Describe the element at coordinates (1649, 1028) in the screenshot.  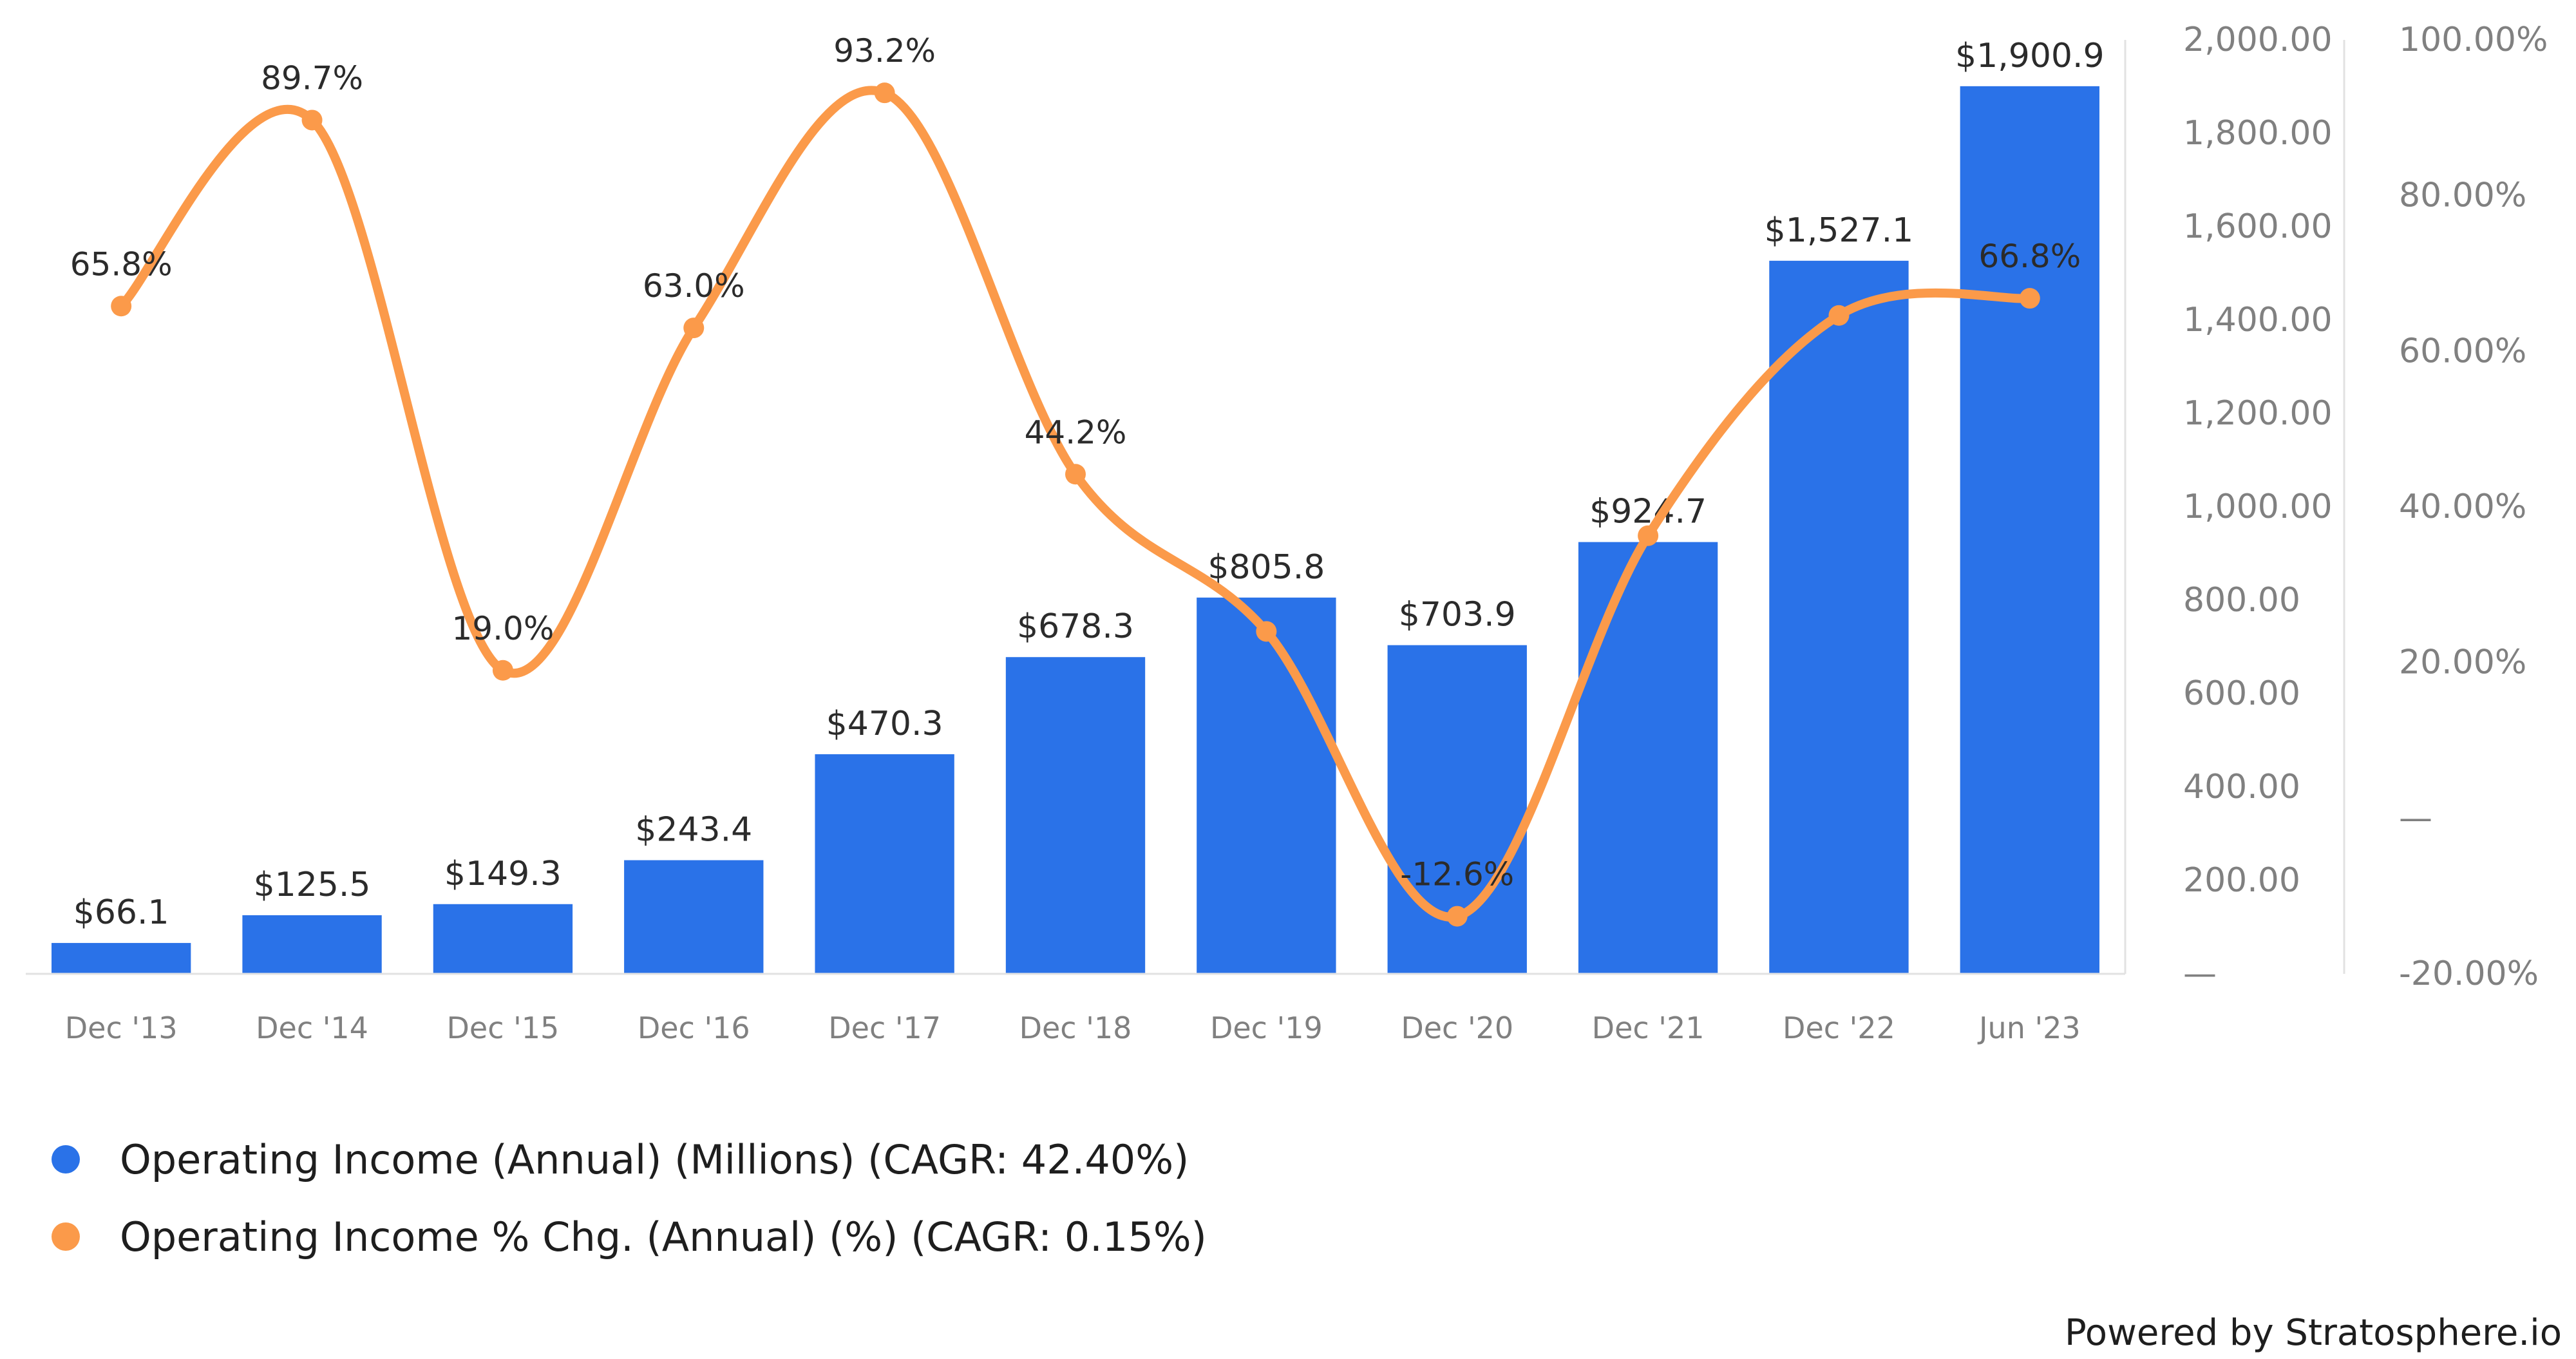
I see `x-tick-label: Dec '21` at that location.